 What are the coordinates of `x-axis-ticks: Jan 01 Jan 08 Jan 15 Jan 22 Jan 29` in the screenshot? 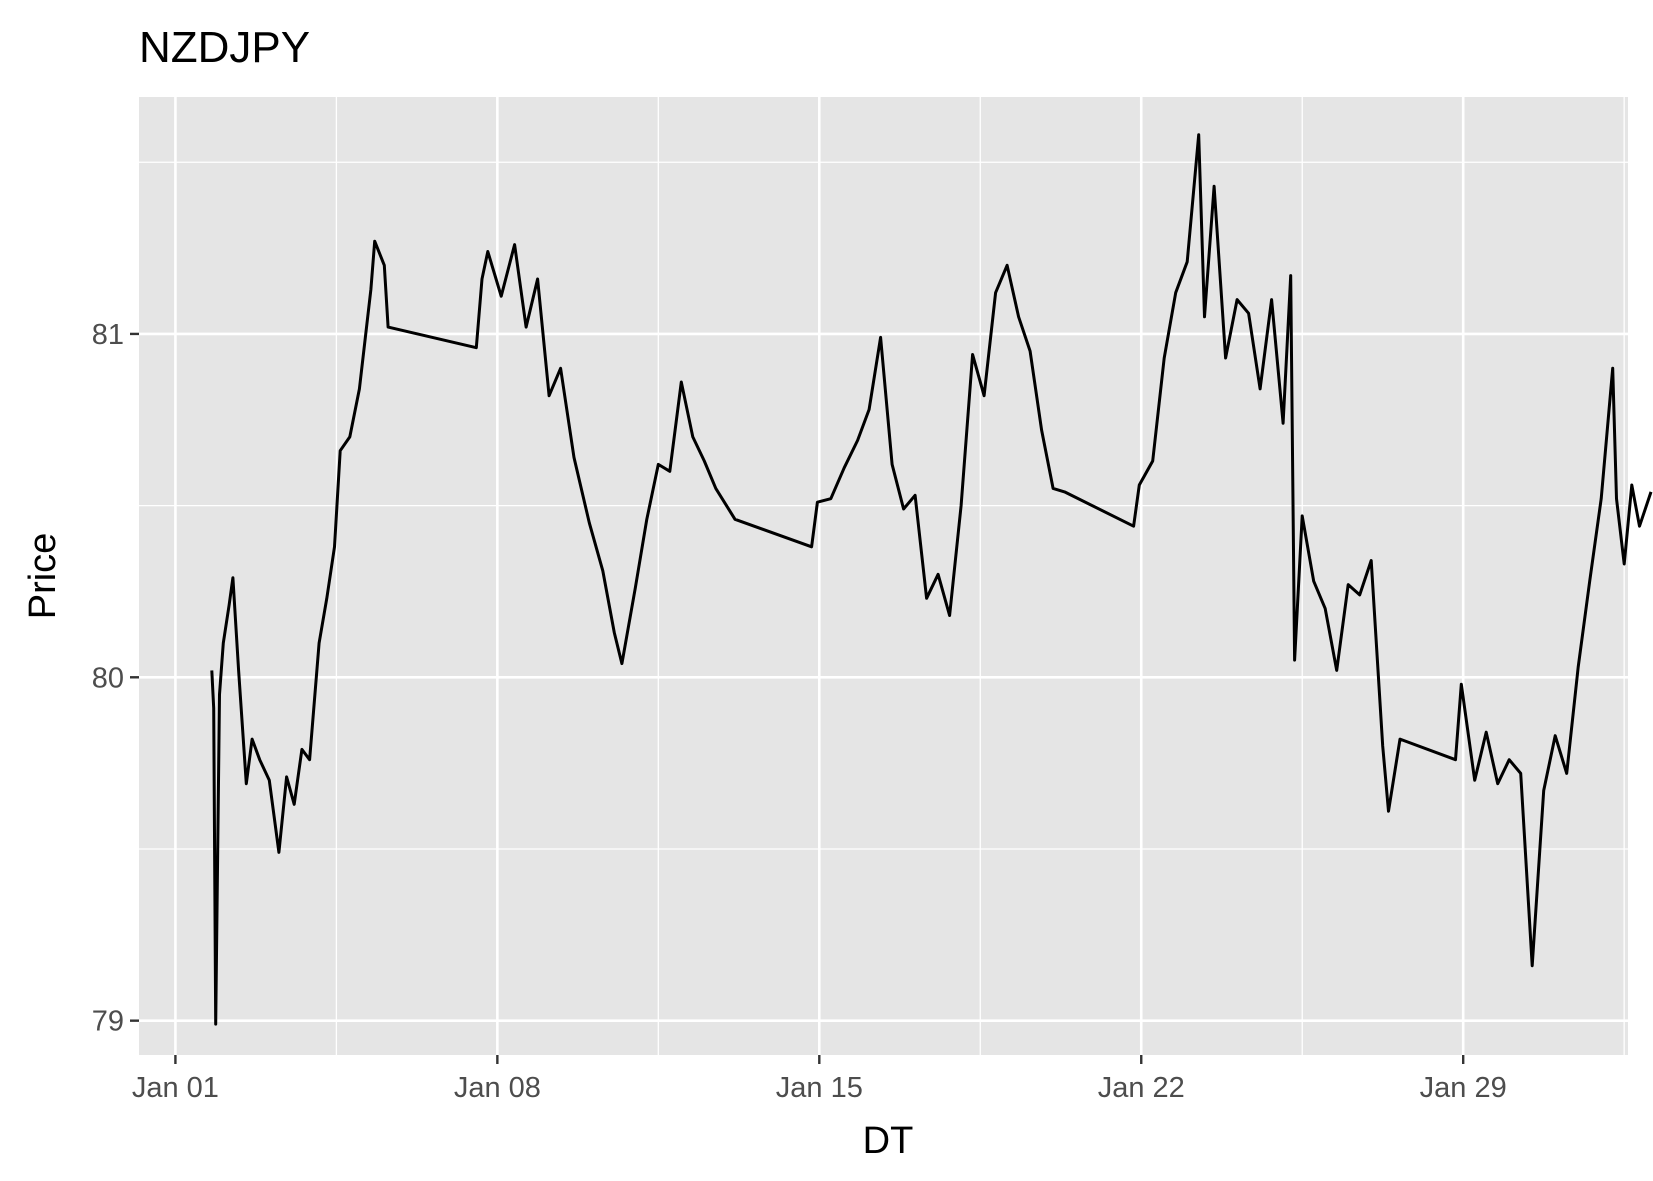 It's located at (819, 1079).